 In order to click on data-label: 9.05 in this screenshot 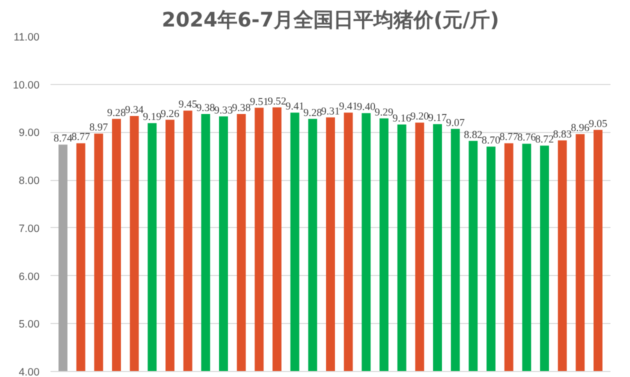, I will do `click(598, 124)`.